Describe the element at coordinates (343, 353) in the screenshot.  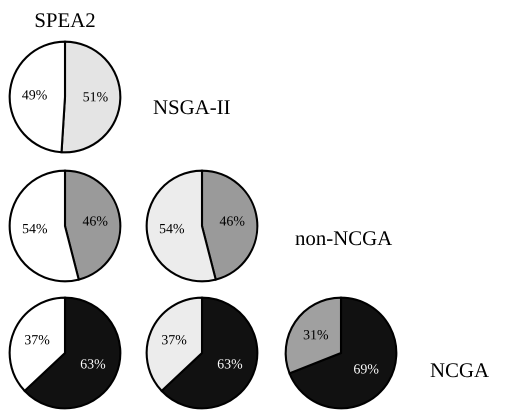
I see `pie-slice` at that location.